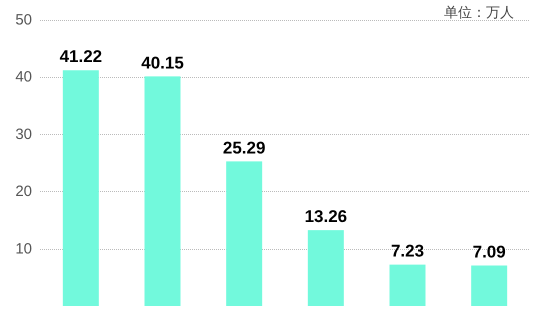 The width and height of the screenshot is (540, 320). What do you see at coordinates (23, 134) in the screenshot?
I see `y-tick-label: 30` at bounding box center [23, 134].